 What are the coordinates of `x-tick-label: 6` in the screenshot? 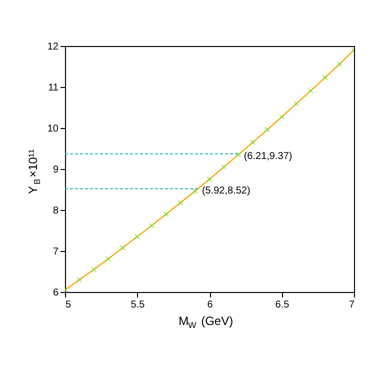 It's located at (210, 305).